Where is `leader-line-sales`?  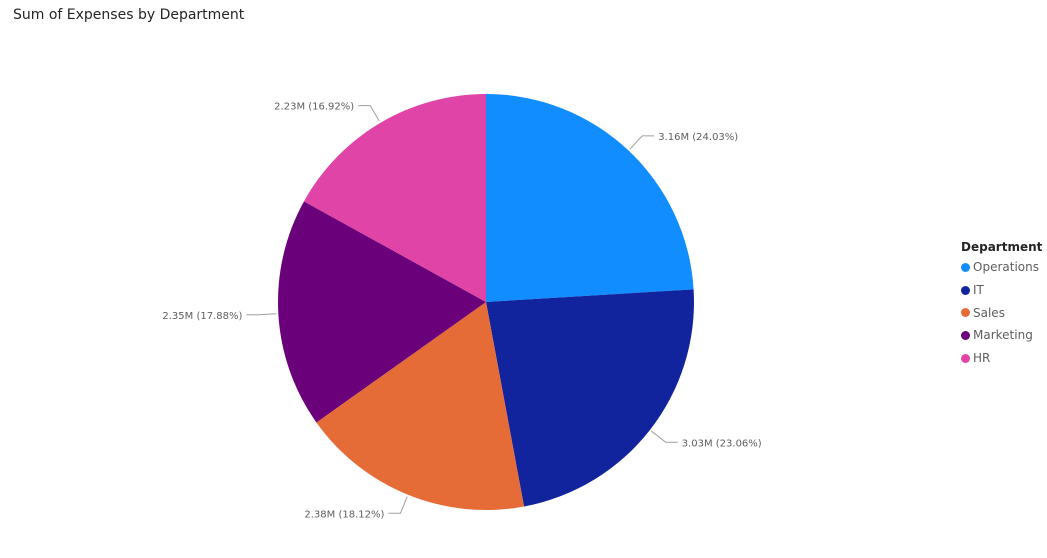 leader-line-sales is located at coordinates (398, 505).